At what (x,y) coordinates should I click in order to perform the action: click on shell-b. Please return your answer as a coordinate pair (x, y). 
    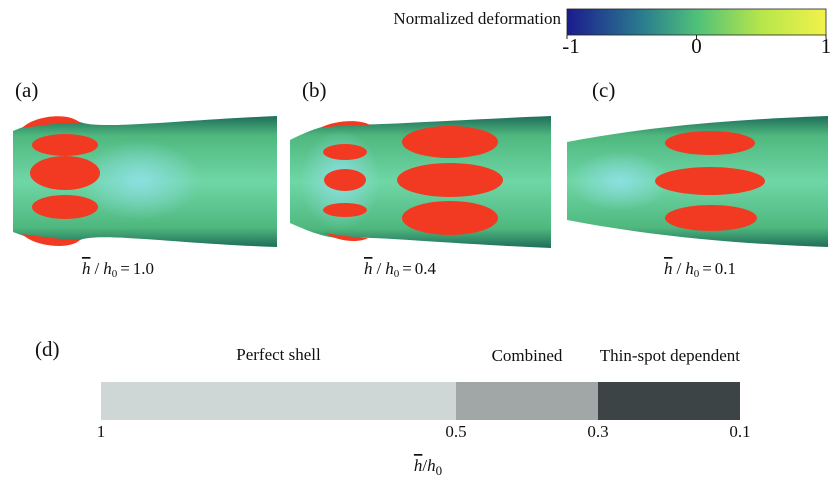
    Looking at the image, I should click on (420, 182).